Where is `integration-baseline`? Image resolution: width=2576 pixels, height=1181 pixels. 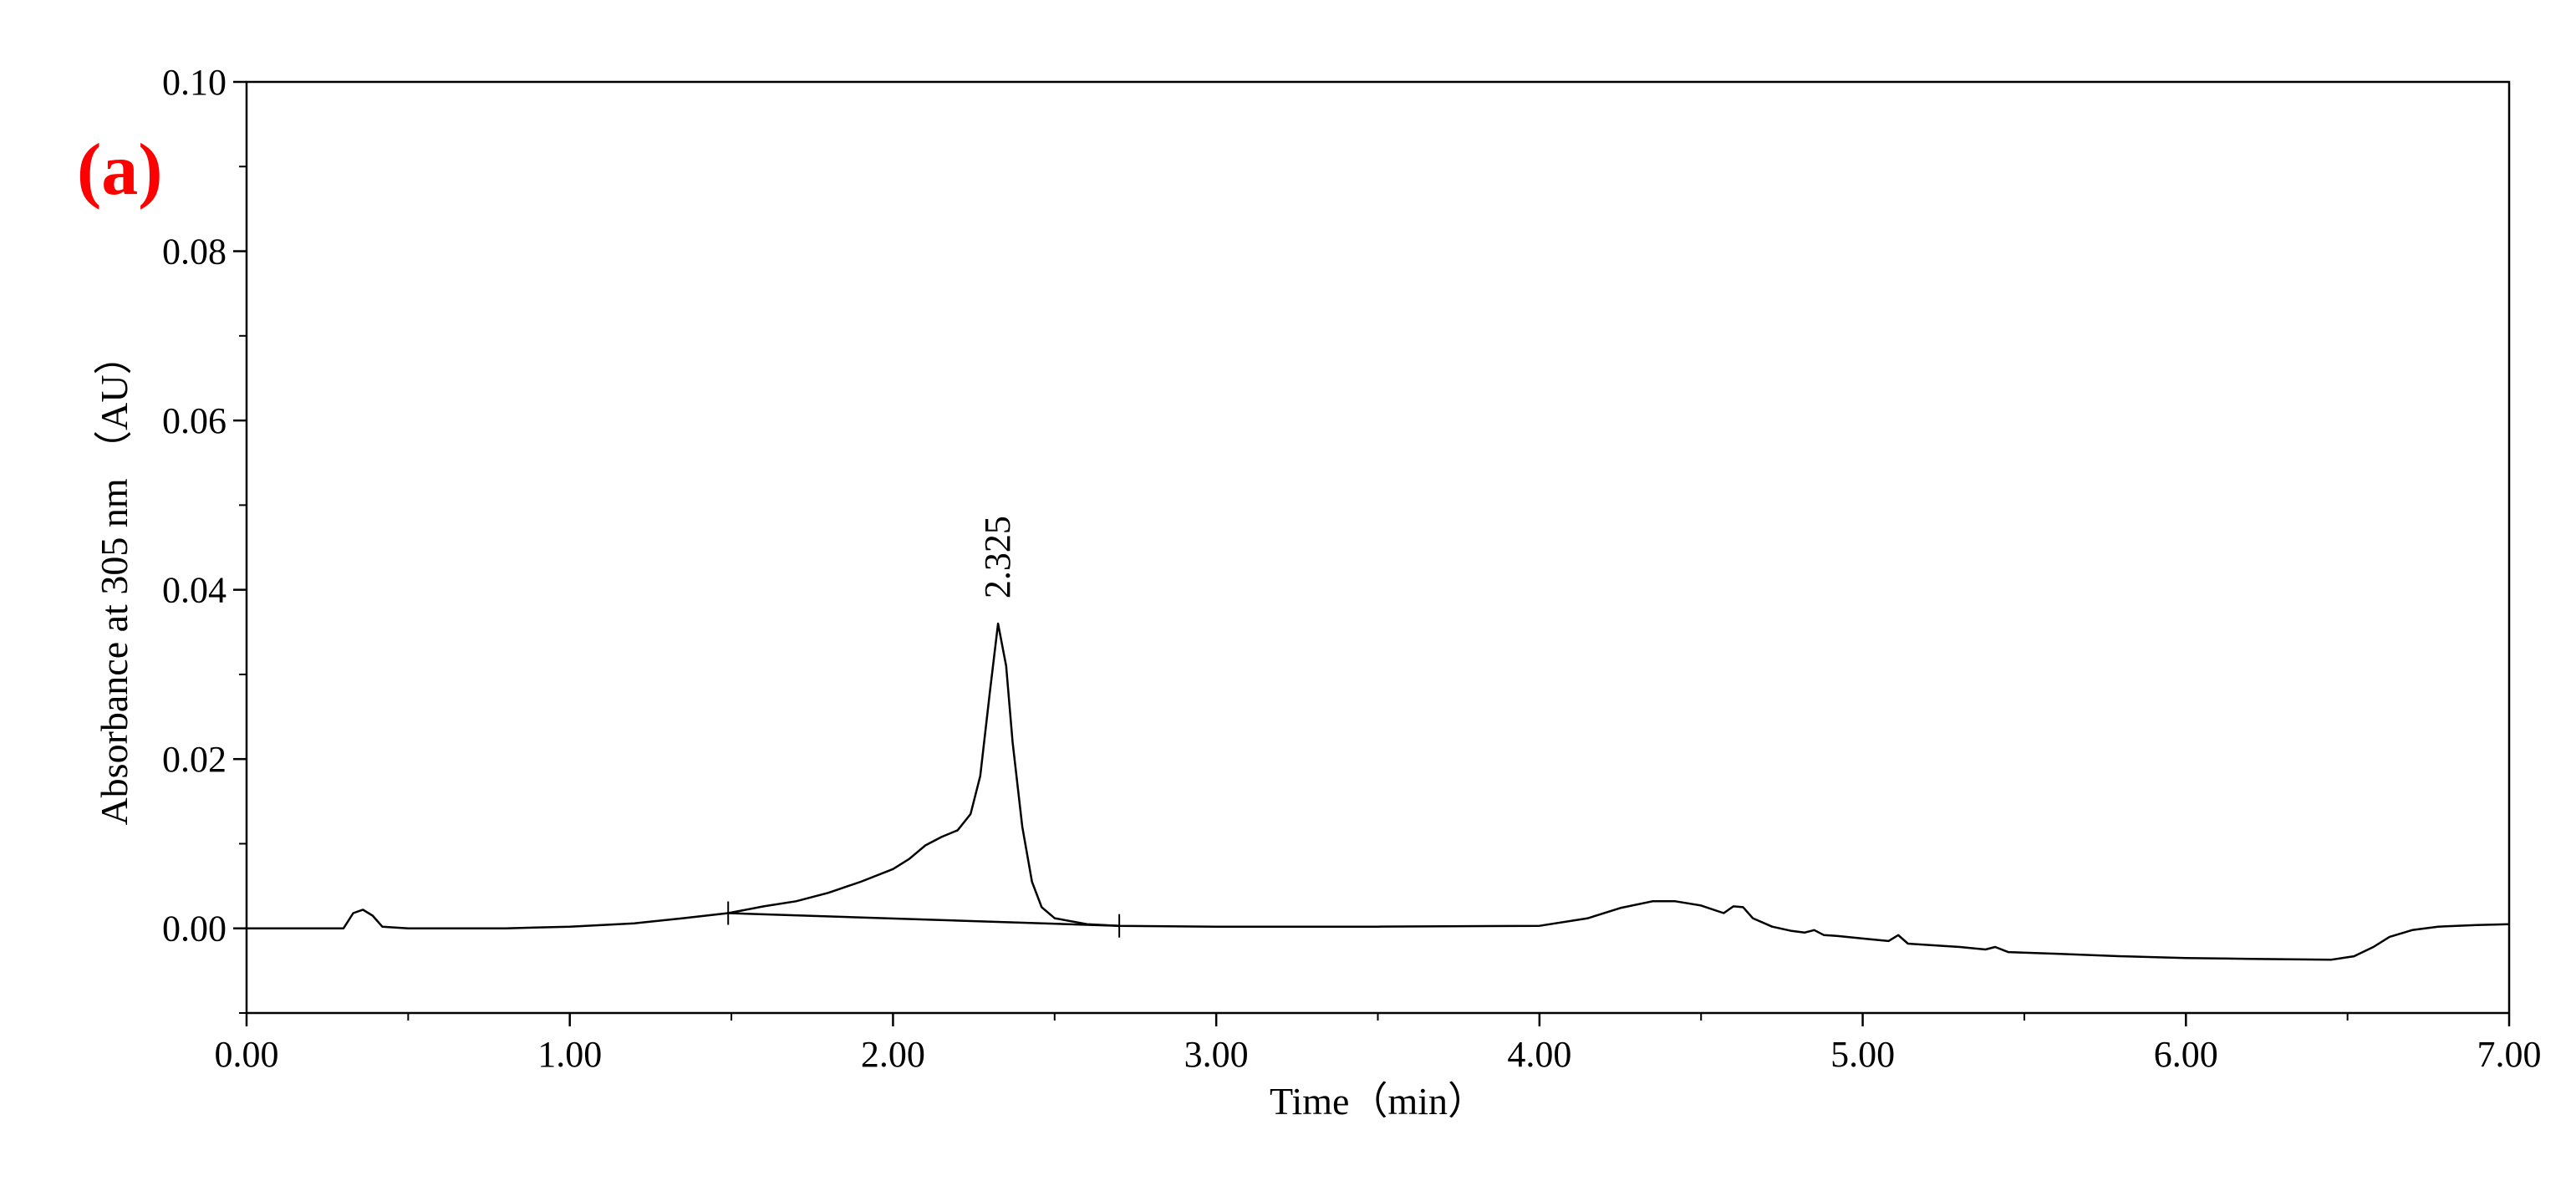
integration-baseline is located at coordinates (924, 919).